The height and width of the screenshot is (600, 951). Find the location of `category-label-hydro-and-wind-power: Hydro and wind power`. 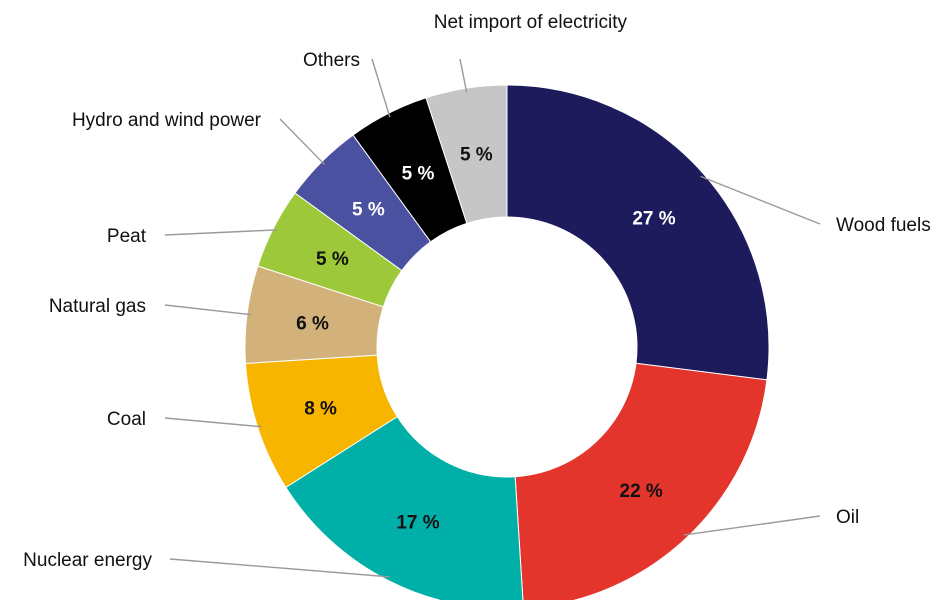

category-label-hydro-and-wind-power: Hydro and wind power is located at coordinates (167, 120).